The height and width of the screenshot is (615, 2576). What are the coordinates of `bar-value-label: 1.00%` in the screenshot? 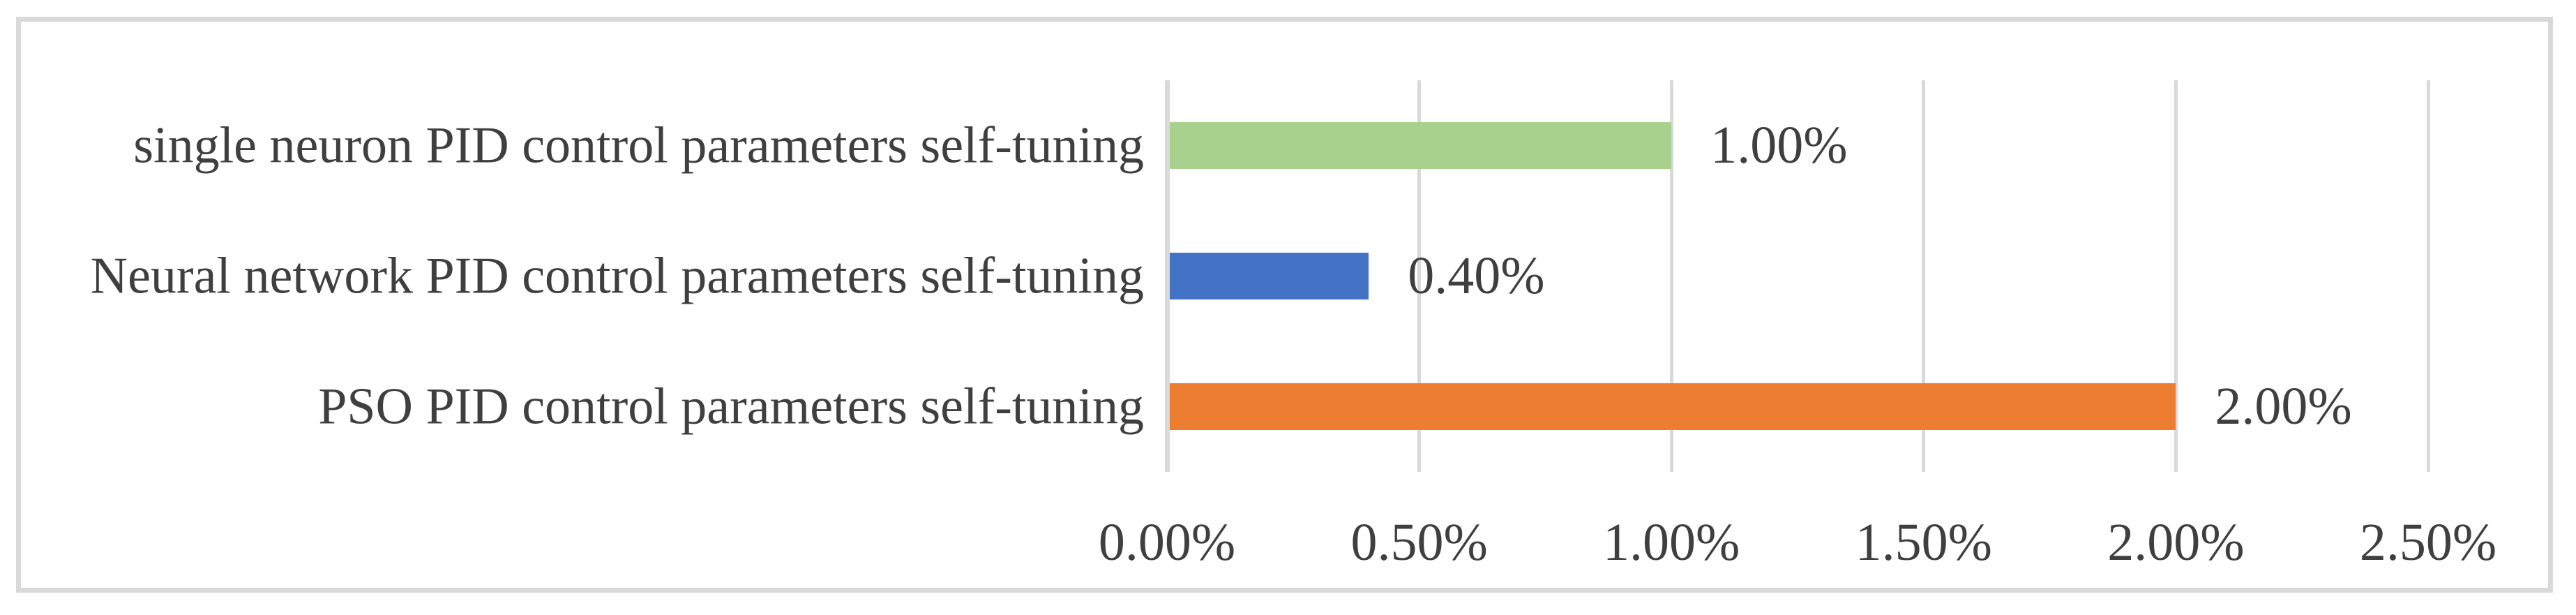 It's located at (1779, 145).